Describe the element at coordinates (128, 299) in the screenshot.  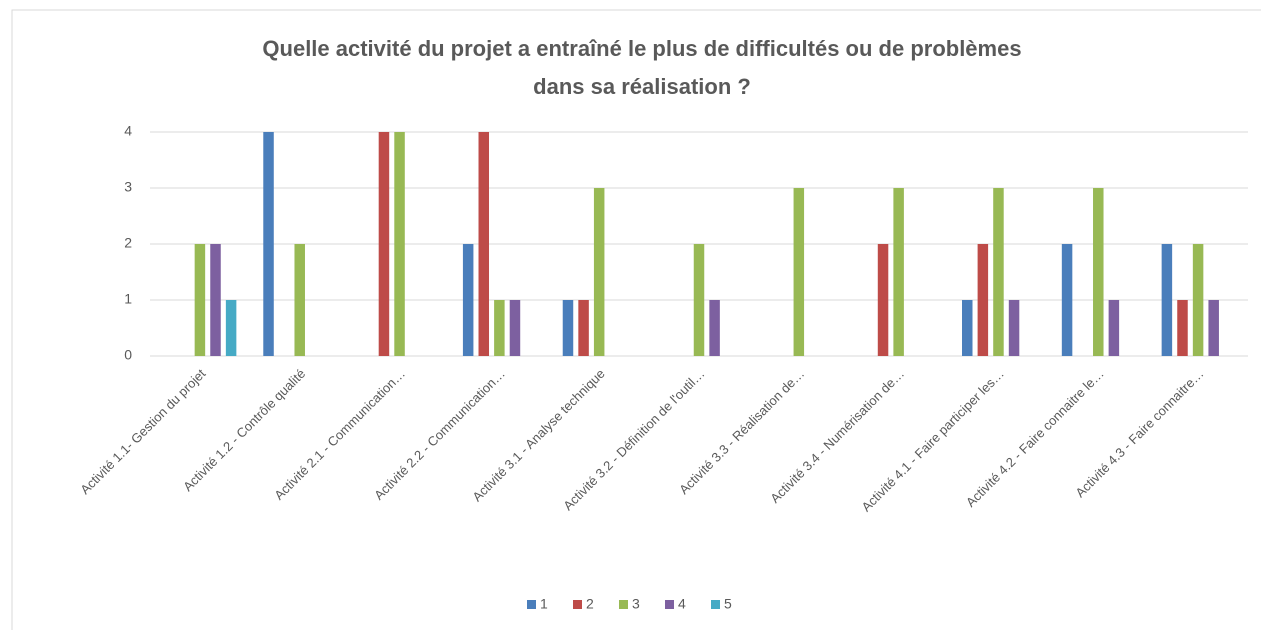
I see `y-tick-label: 1` at that location.